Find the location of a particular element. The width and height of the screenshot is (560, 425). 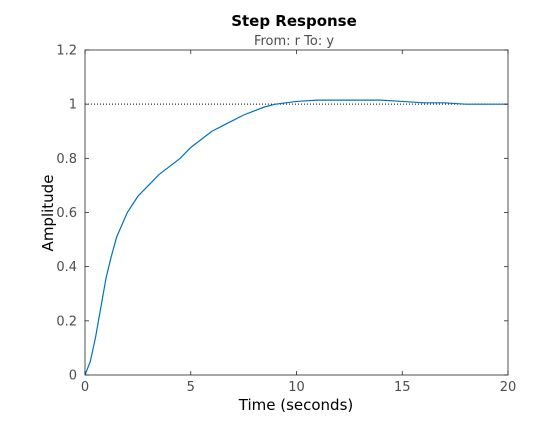

y-tick-label: 1.2 is located at coordinates (66, 51).